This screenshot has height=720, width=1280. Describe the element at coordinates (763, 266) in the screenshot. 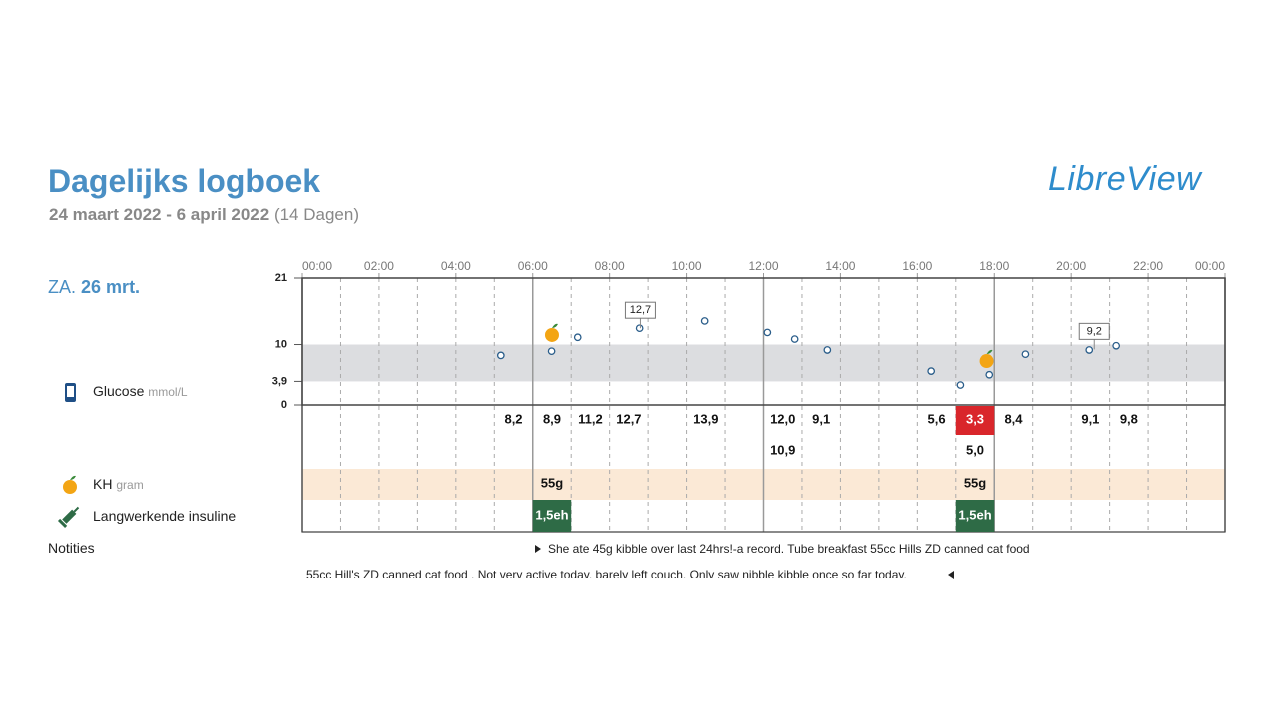

I see `x-tick-label: 12:00` at that location.